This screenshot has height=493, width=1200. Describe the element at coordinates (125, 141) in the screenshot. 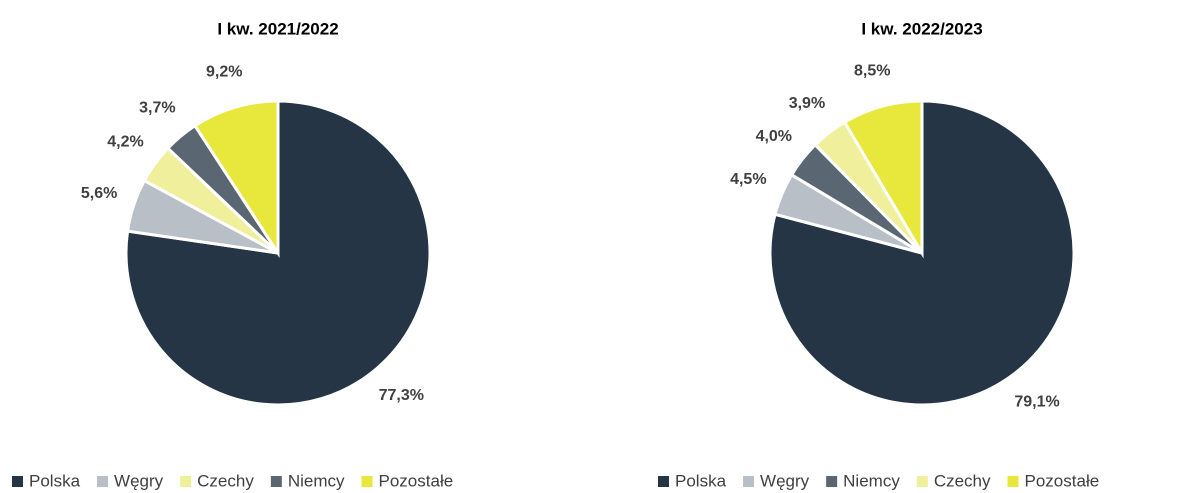

I see `data-label: 4,2%` at that location.